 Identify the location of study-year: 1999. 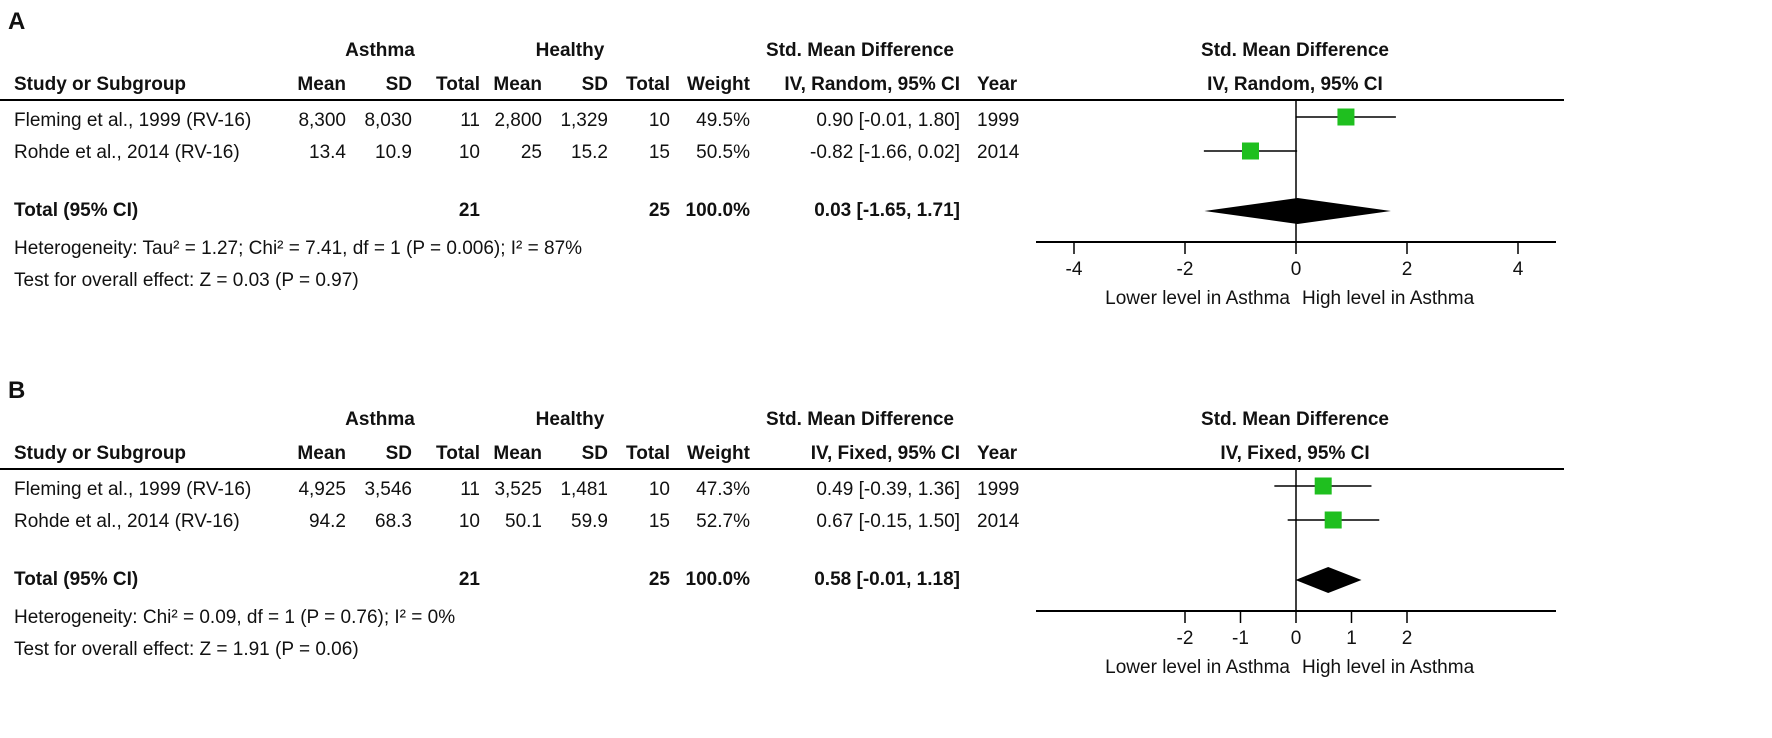
(998, 489).